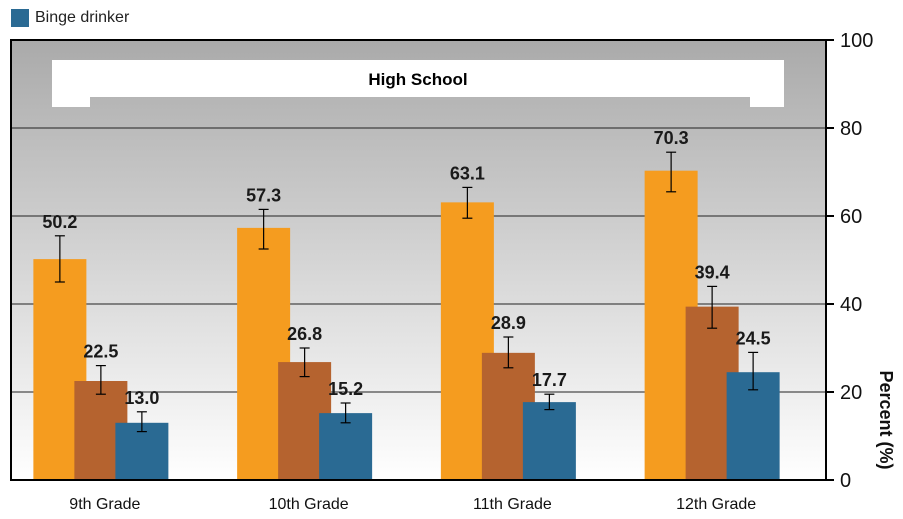 The image size is (903, 519). Describe the element at coordinates (345, 389) in the screenshot. I see `data-label-series2-2: 15.2` at that location.